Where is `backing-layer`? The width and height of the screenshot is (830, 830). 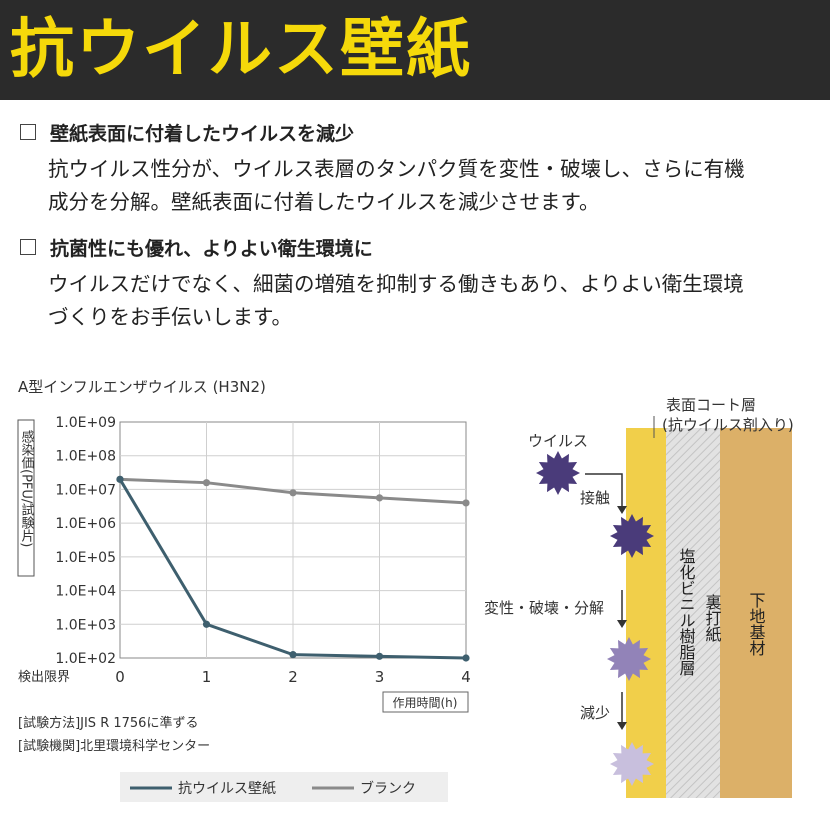
backing-layer is located at coordinates (711, 613).